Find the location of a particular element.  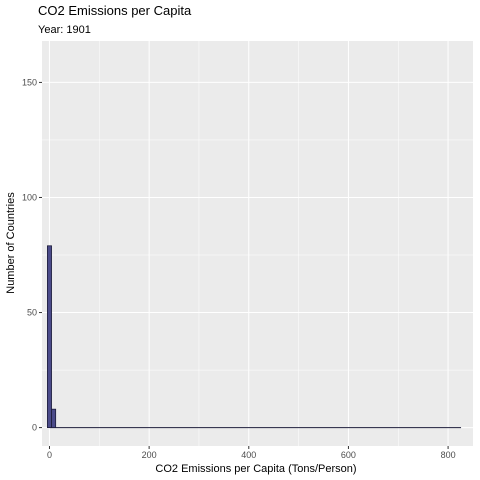

x-tick-label: 800 is located at coordinates (448, 455).